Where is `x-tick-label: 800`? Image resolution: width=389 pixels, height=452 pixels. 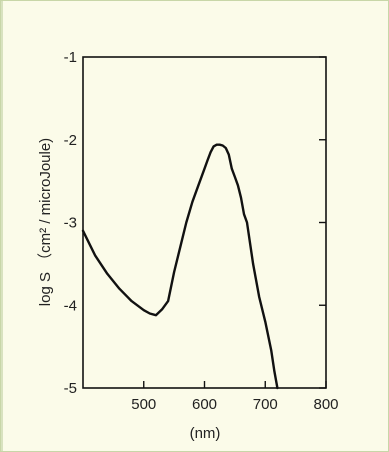 x-tick-label: 800 is located at coordinates (325, 404).